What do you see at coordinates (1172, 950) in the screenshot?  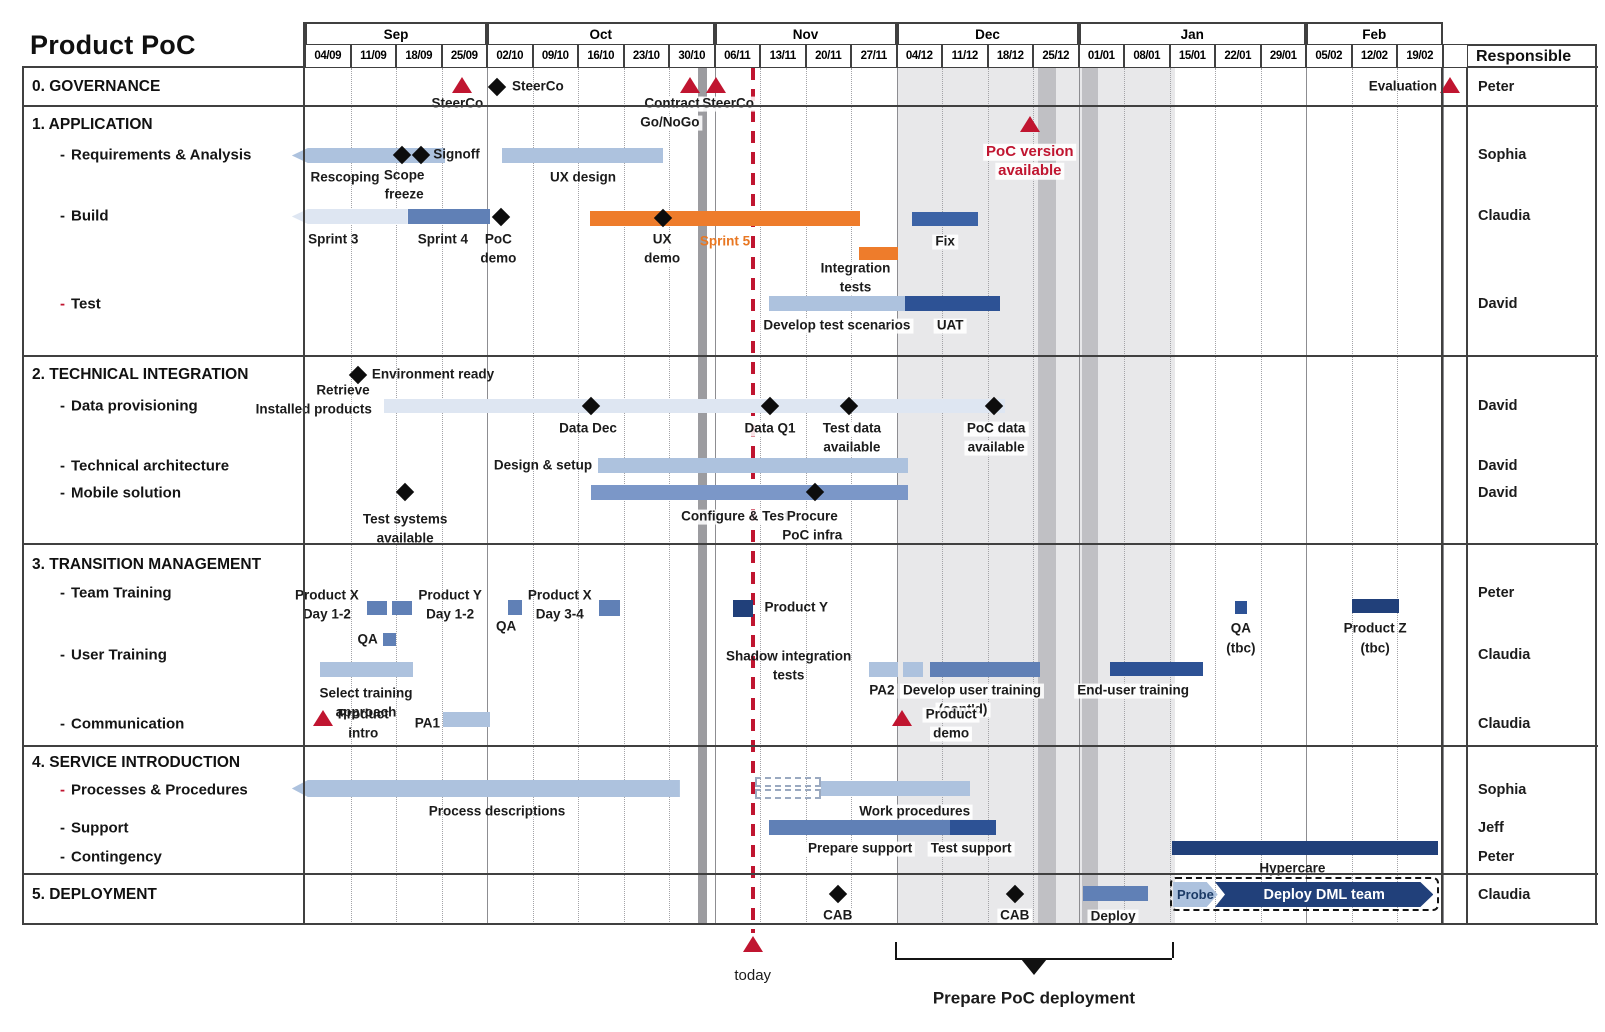 I see `prepare-deployment-bracket-tick-right` at bounding box center [1172, 950].